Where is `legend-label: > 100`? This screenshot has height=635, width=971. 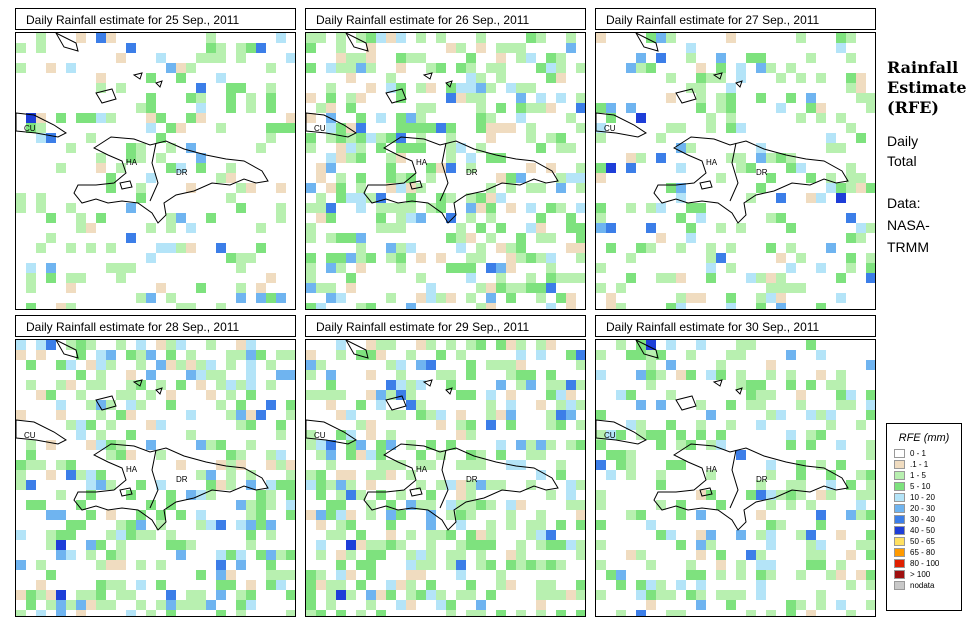
legend-label: > 100 is located at coordinates (920, 574).